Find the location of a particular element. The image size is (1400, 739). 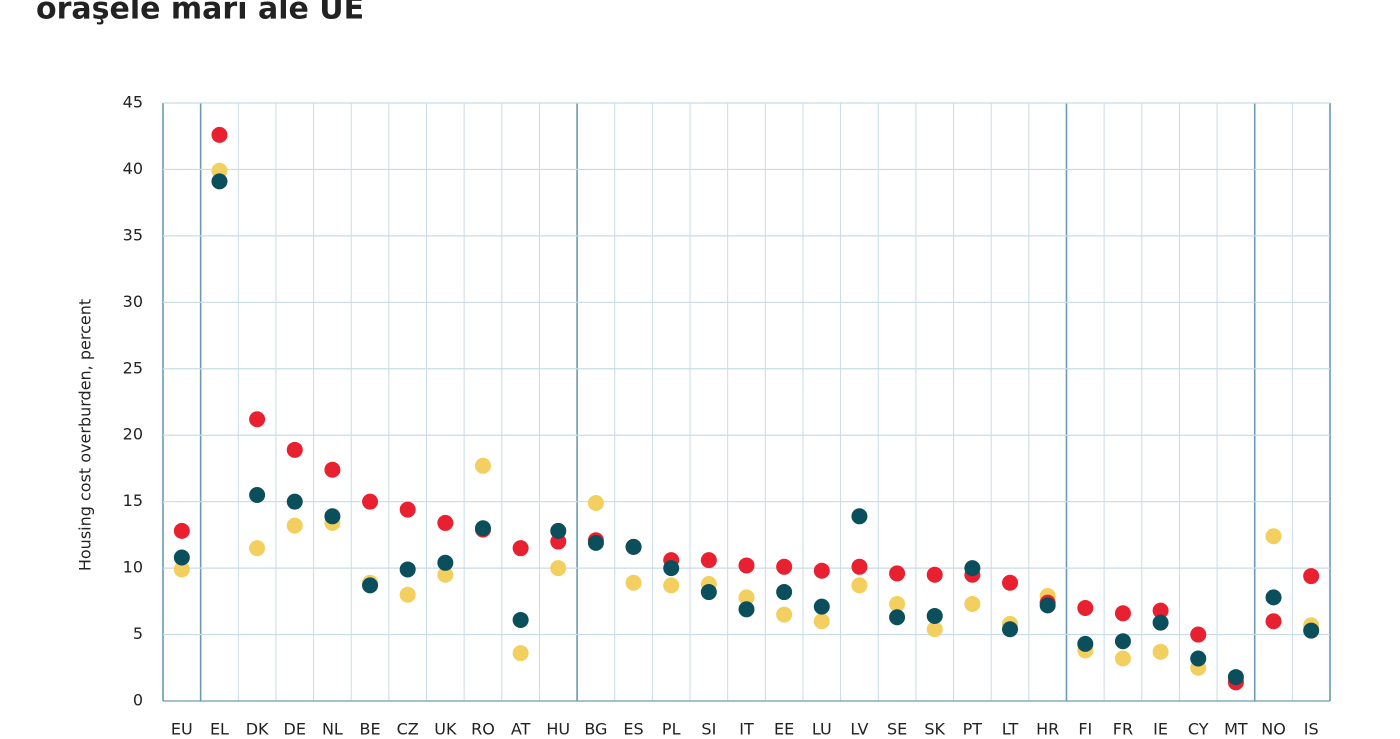

x-tick-label: HU is located at coordinates (558, 728).